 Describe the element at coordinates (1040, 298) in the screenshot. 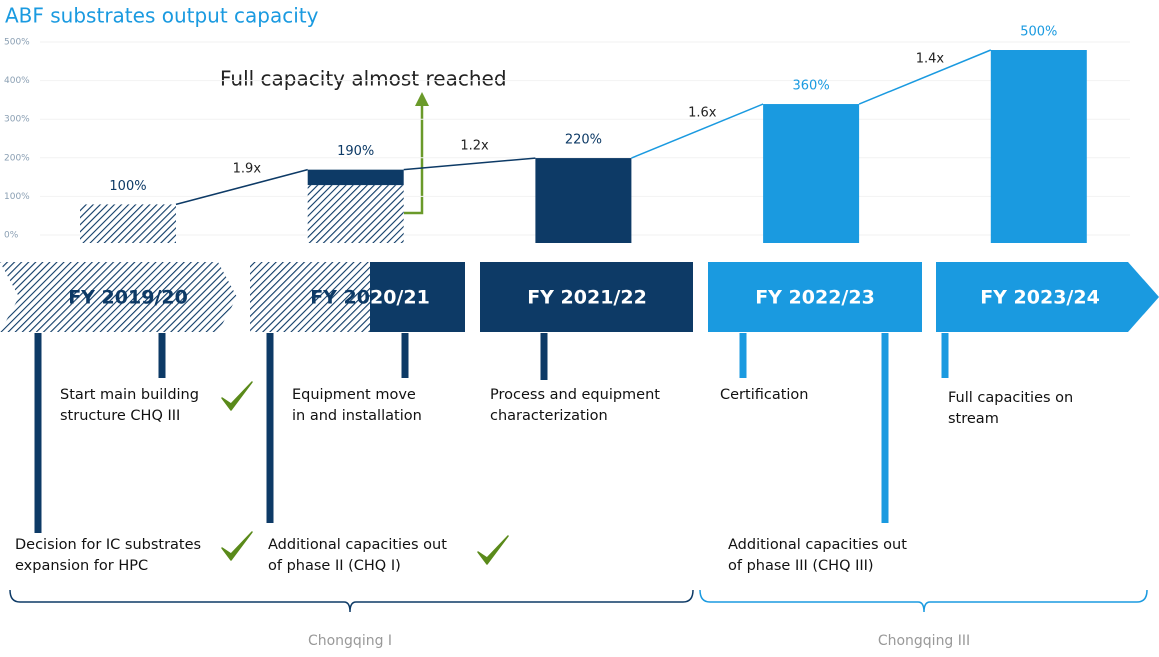

I see `period-label: FY 2023/24` at that location.